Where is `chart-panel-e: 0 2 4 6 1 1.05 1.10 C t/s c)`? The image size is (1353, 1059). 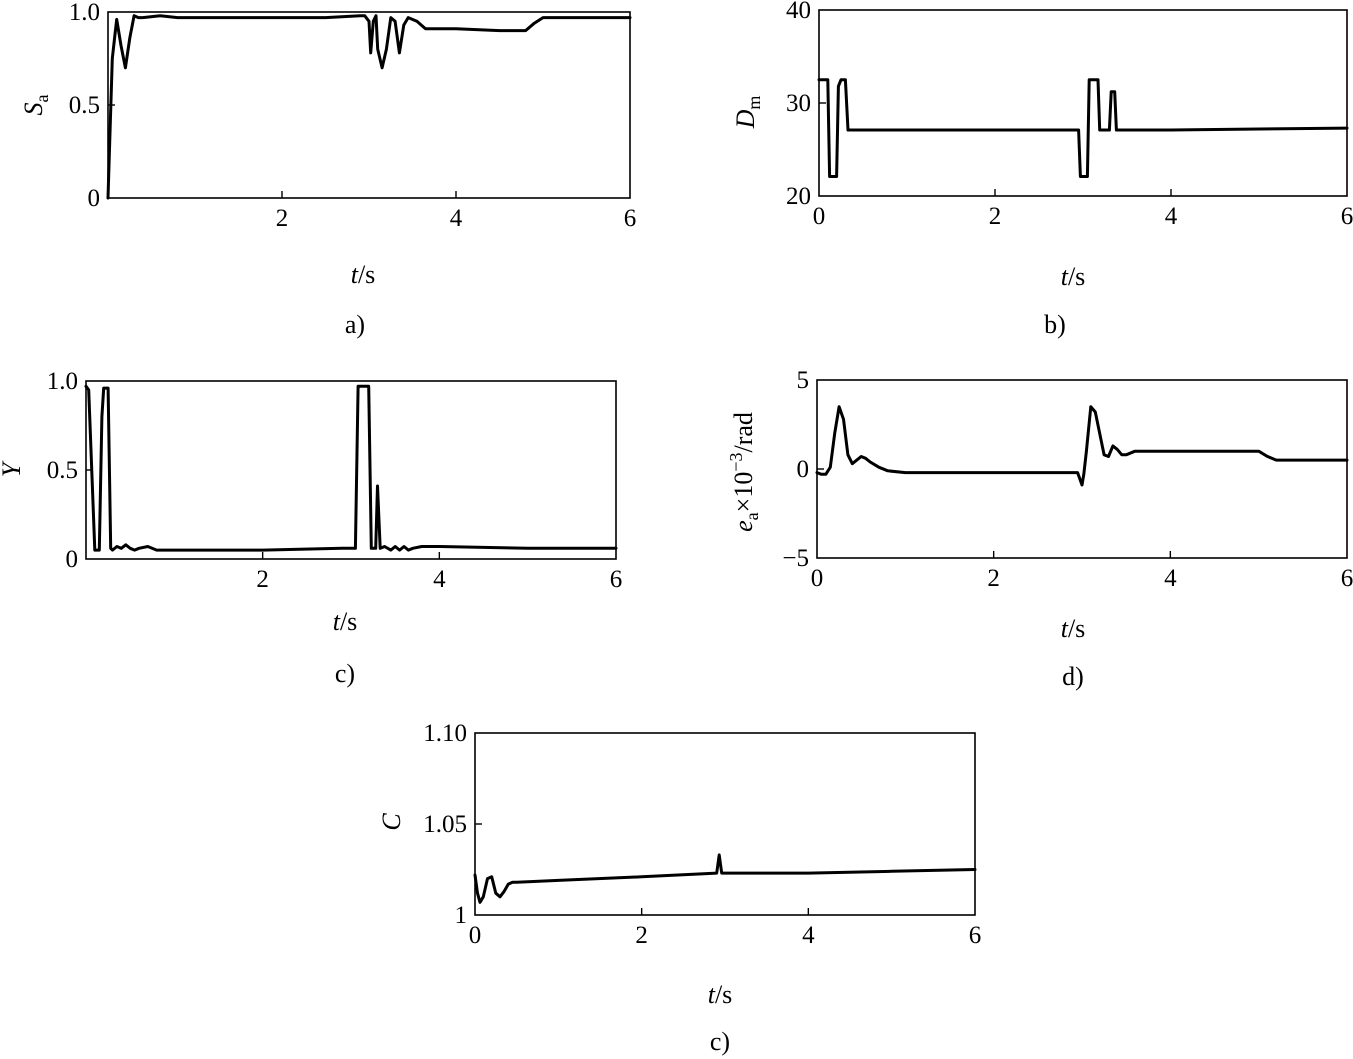 chart-panel-e: 0 2 4 6 1 1.05 1.10 C t/s c) is located at coordinates (679, 888).